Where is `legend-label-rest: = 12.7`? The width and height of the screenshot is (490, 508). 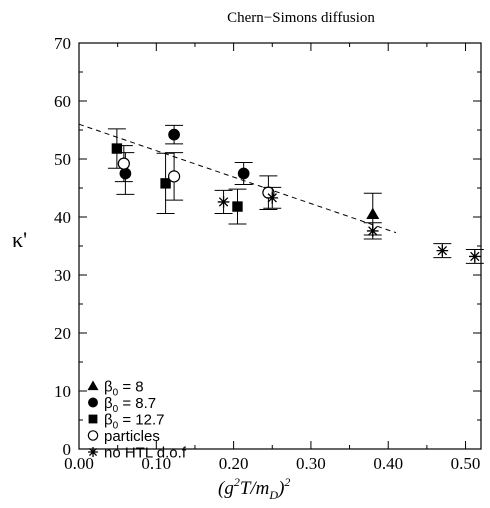 legend-label-rest: = 12.7 is located at coordinates (141, 420).